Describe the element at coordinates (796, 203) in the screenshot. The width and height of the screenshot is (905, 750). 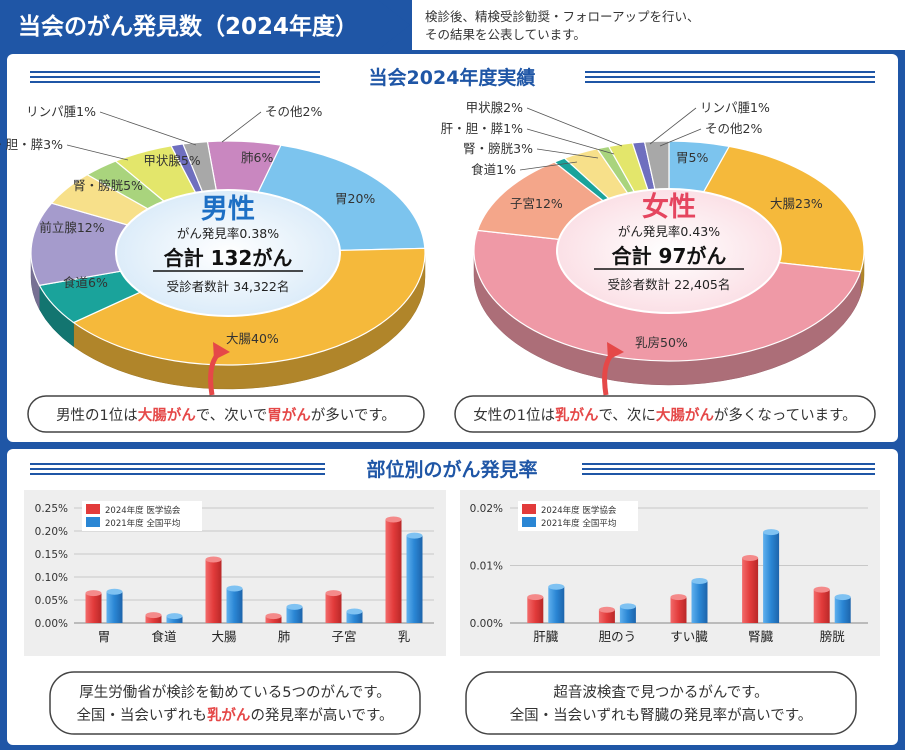
I see `slice-label-1: 大腸23%` at that location.